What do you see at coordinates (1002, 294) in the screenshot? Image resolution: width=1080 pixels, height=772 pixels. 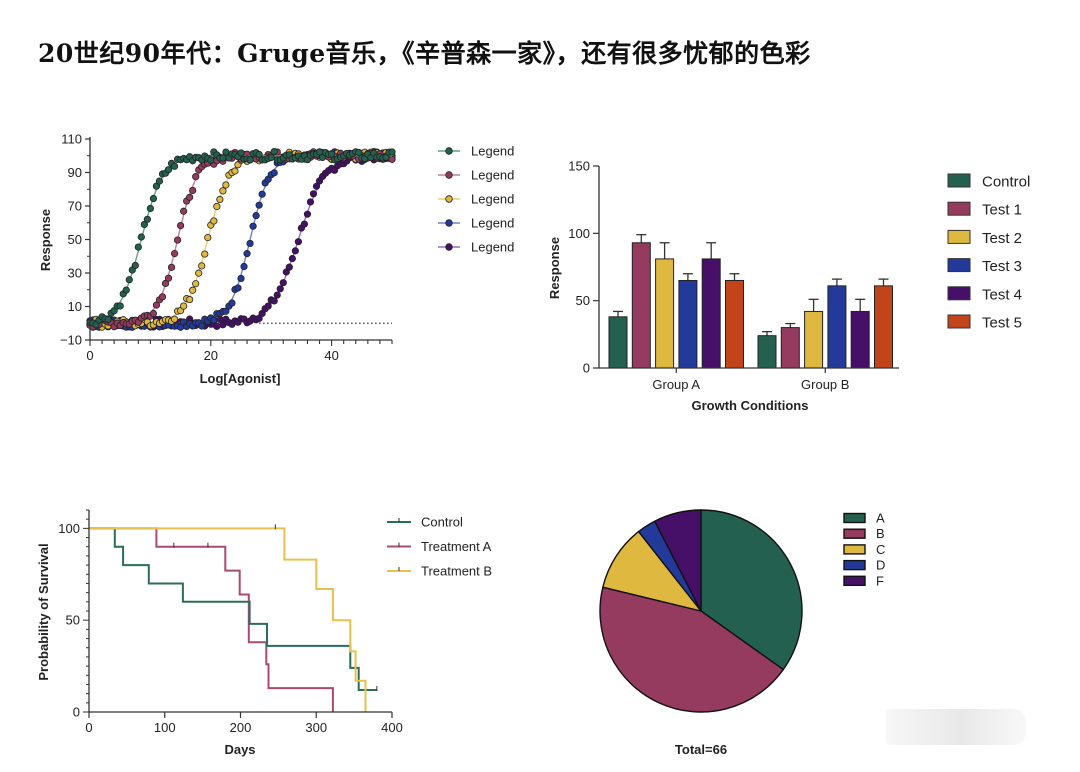 I see `grouped-bar-legend-label: Test 4` at bounding box center [1002, 294].